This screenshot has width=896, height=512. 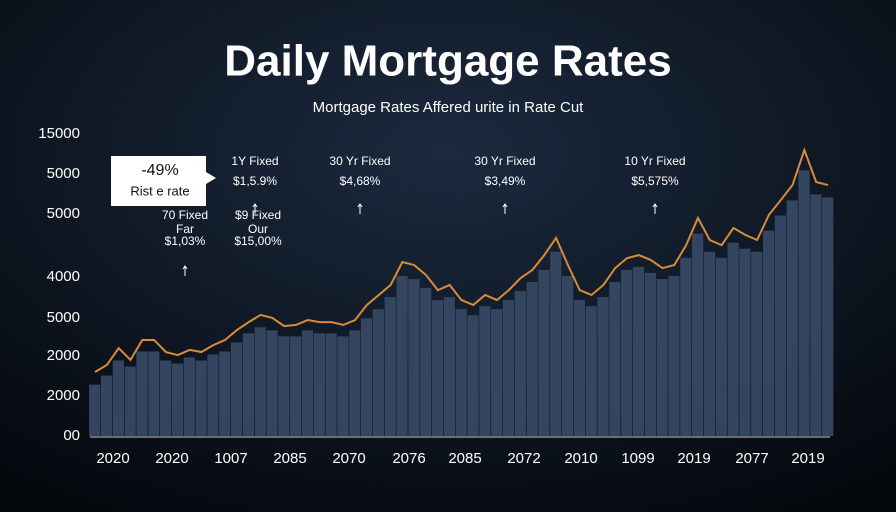 I want to click on x-tick-label: 2070, so click(x=348, y=458).